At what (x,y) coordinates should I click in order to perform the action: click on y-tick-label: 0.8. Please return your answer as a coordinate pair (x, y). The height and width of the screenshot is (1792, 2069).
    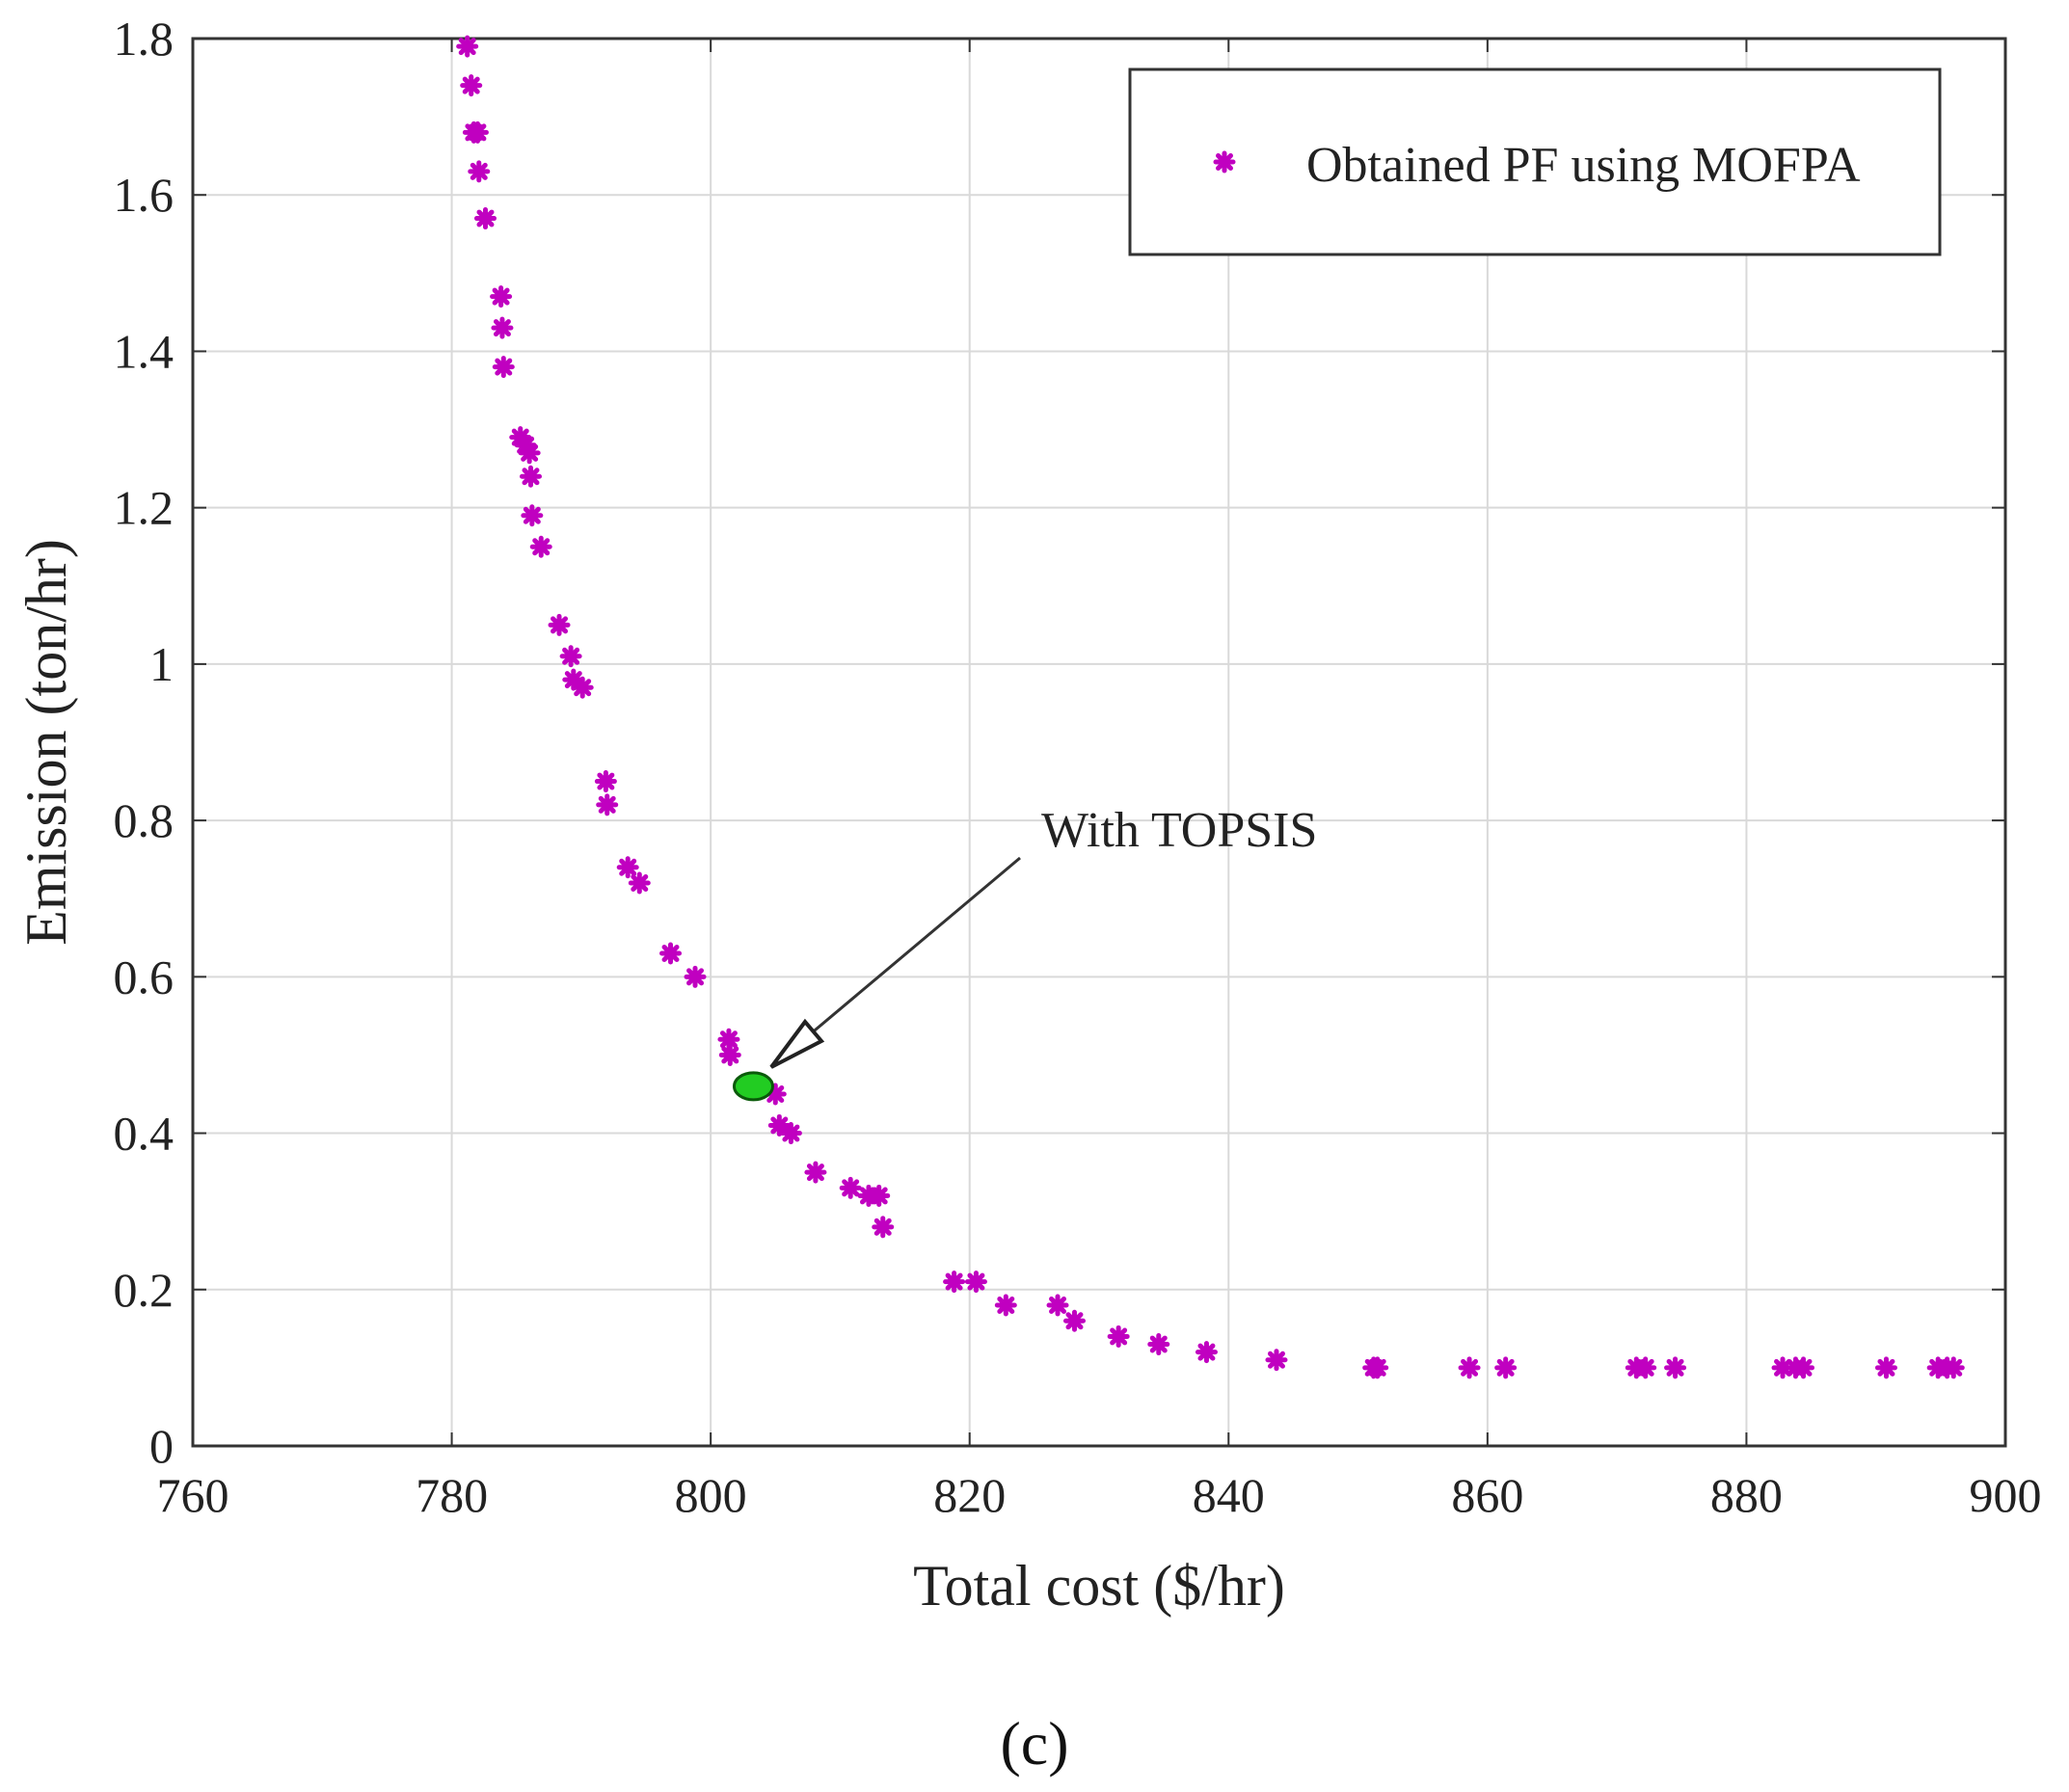
    Looking at the image, I should click on (144, 820).